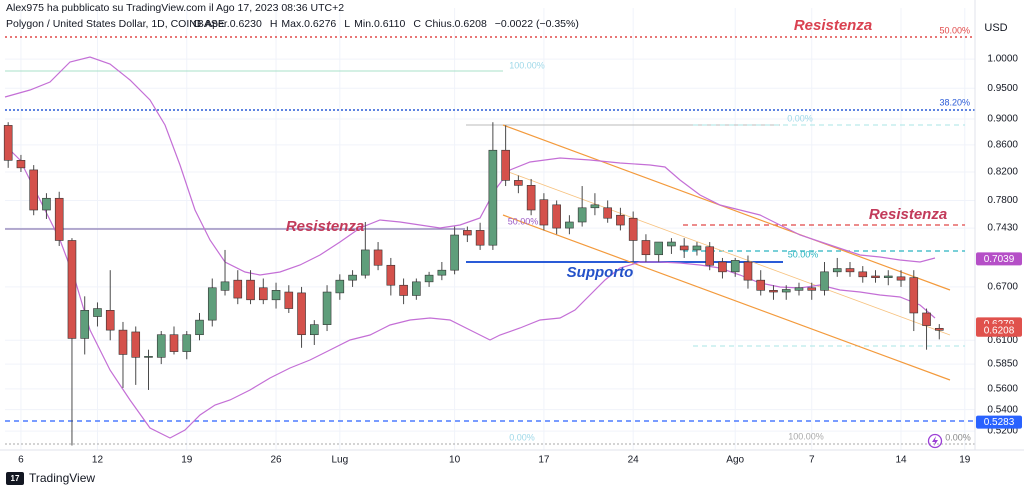 Image resolution: width=1024 pixels, height=491 pixels. I want to click on annotation: Supporto, so click(600, 272).